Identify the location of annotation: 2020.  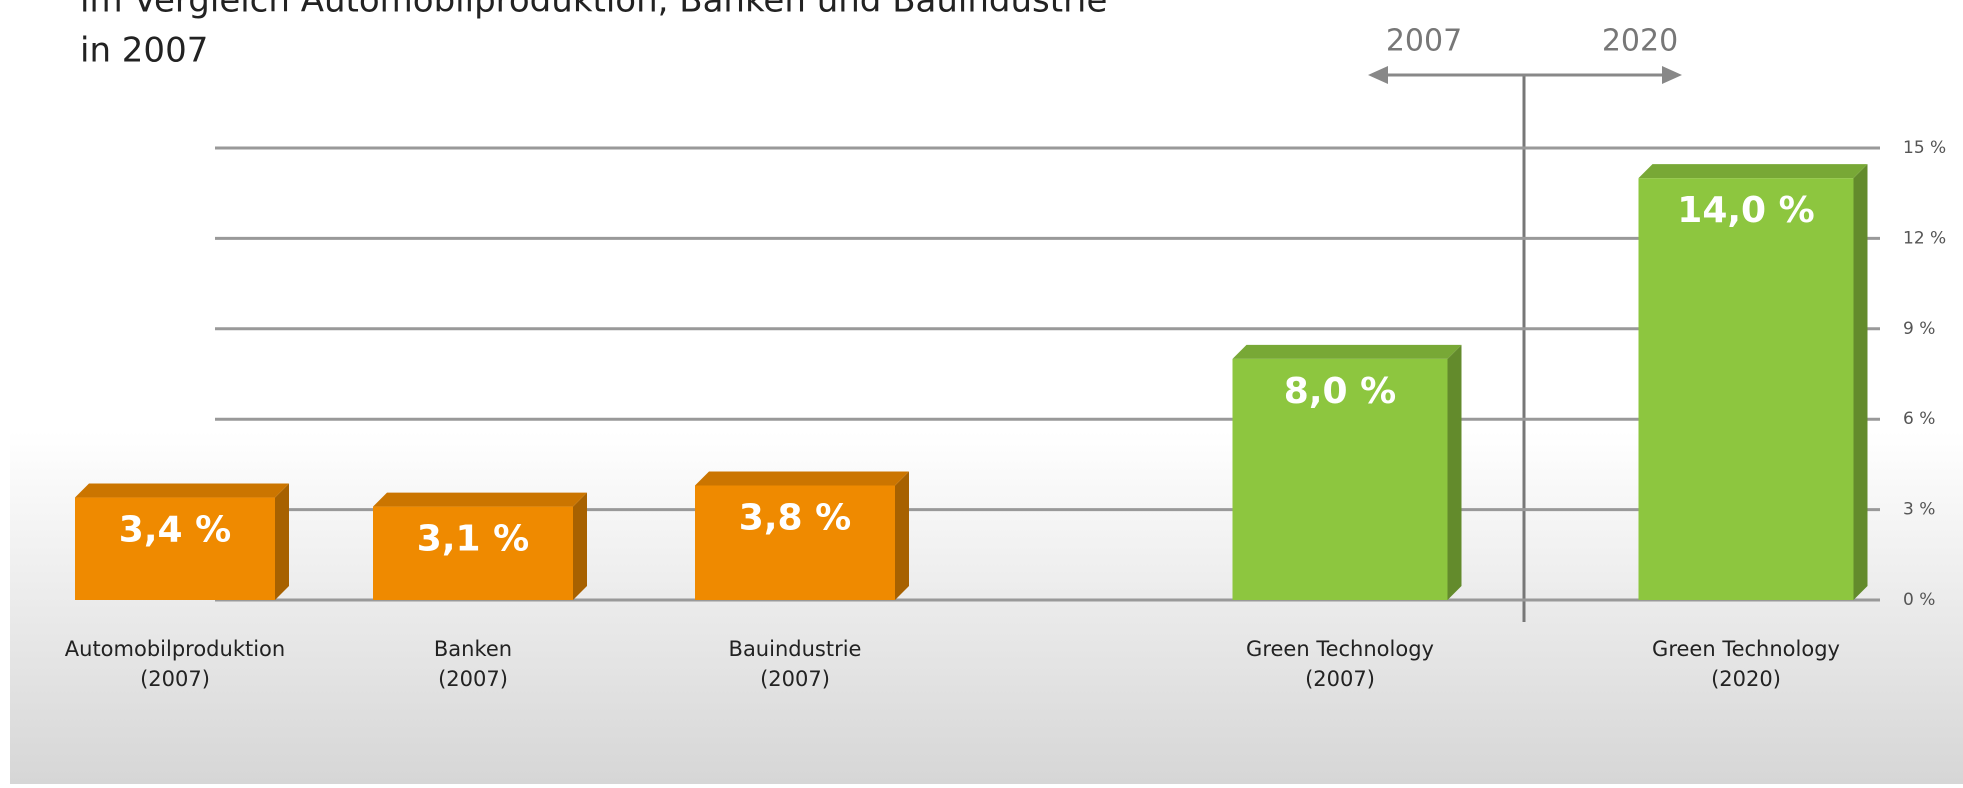
(1640, 41).